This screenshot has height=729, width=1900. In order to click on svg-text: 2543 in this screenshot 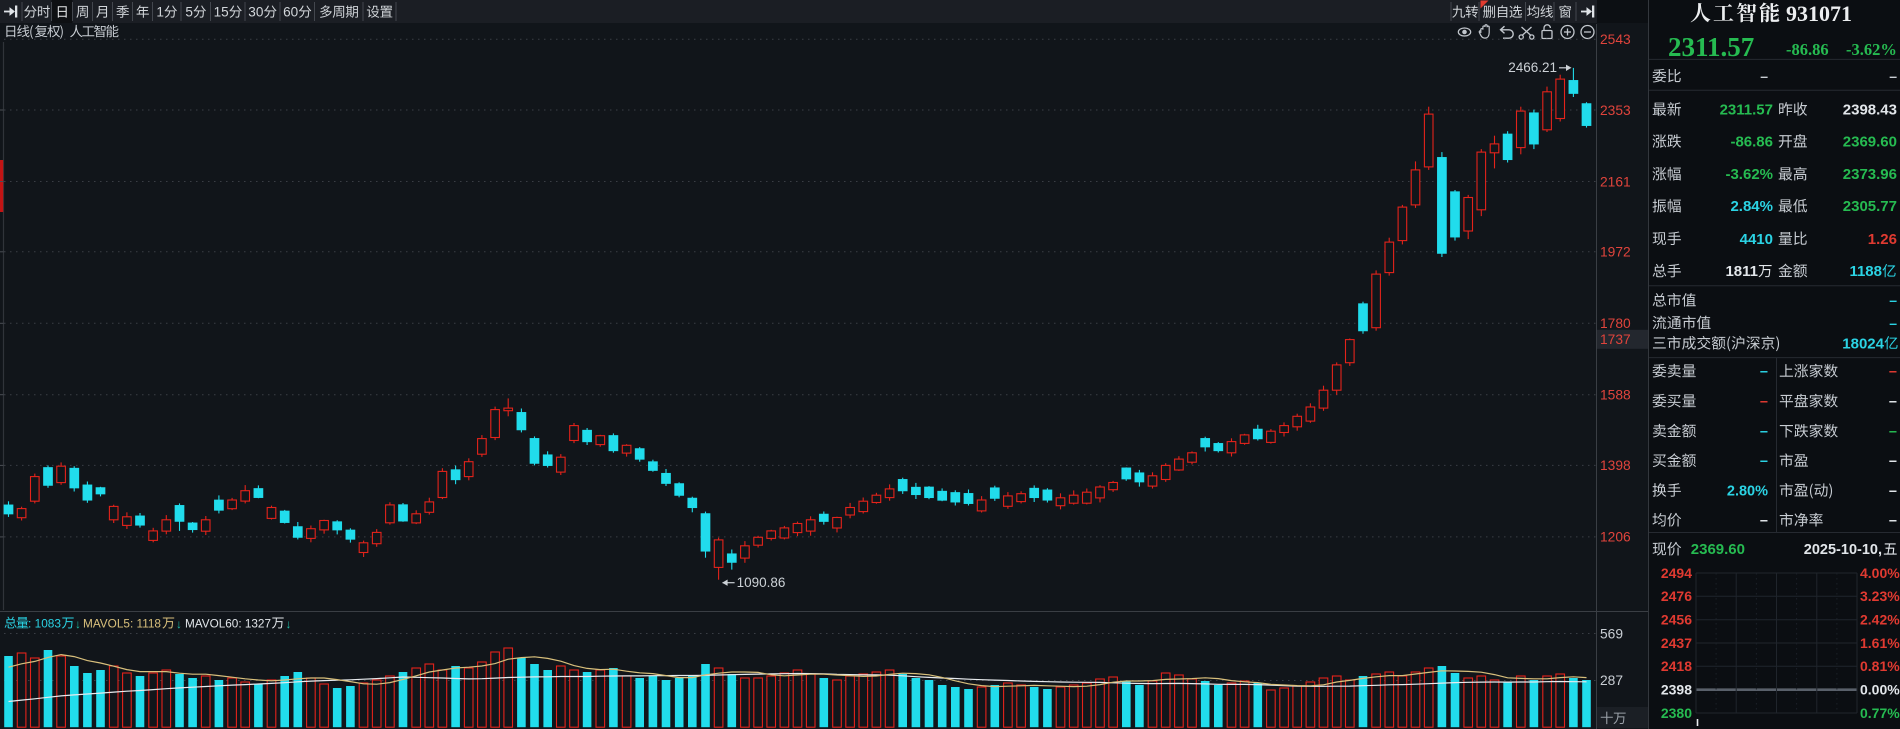, I will do `click(1615, 39)`.